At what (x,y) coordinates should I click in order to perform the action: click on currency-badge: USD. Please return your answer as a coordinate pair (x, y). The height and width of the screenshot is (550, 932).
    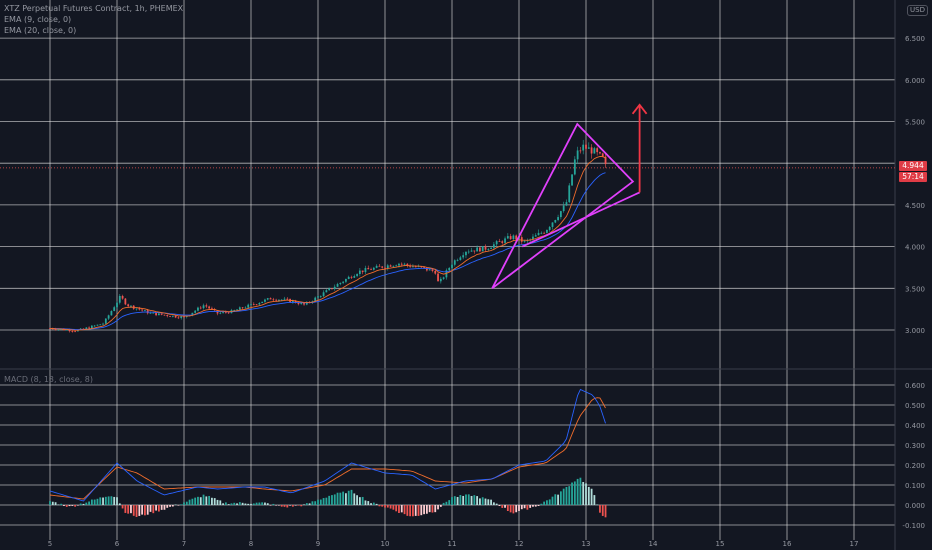
    Looking at the image, I should click on (917, 10).